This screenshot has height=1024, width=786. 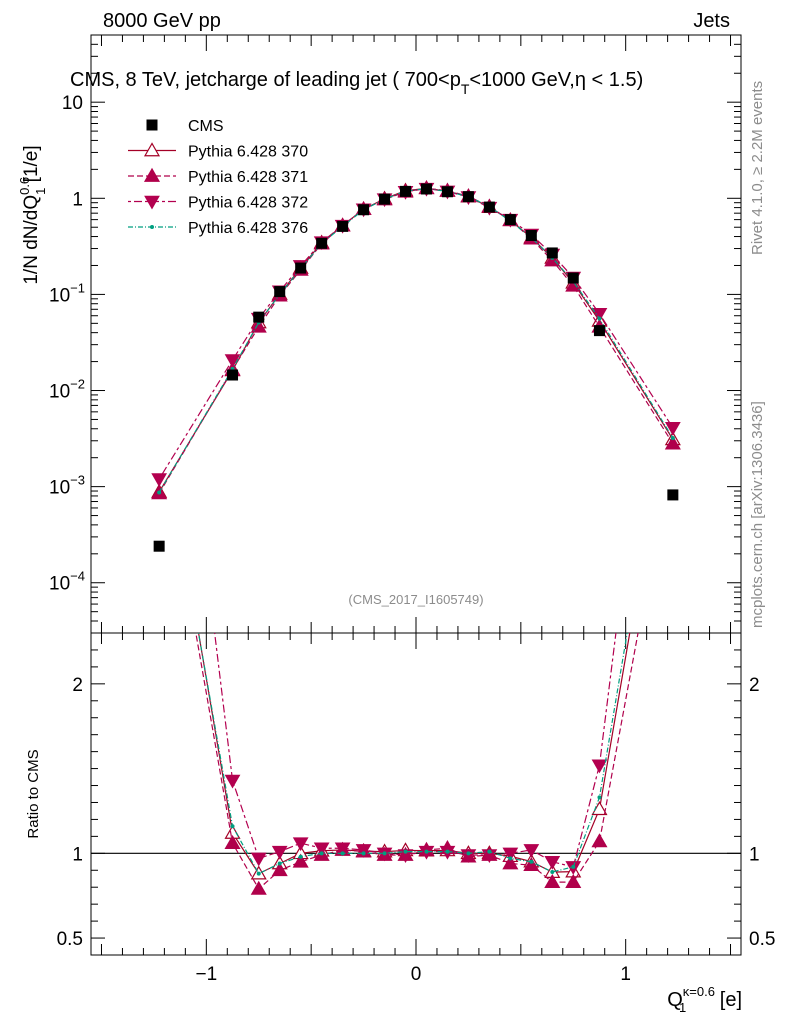 What do you see at coordinates (72, 103) in the screenshot?
I see `main-y-tick-label: 10` at bounding box center [72, 103].